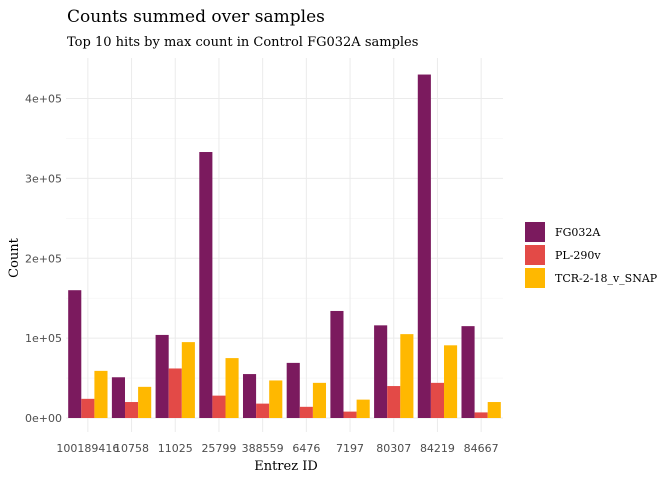  Describe the element at coordinates (535, 255) in the screenshot. I see `legend-key-PL-290v` at that location.